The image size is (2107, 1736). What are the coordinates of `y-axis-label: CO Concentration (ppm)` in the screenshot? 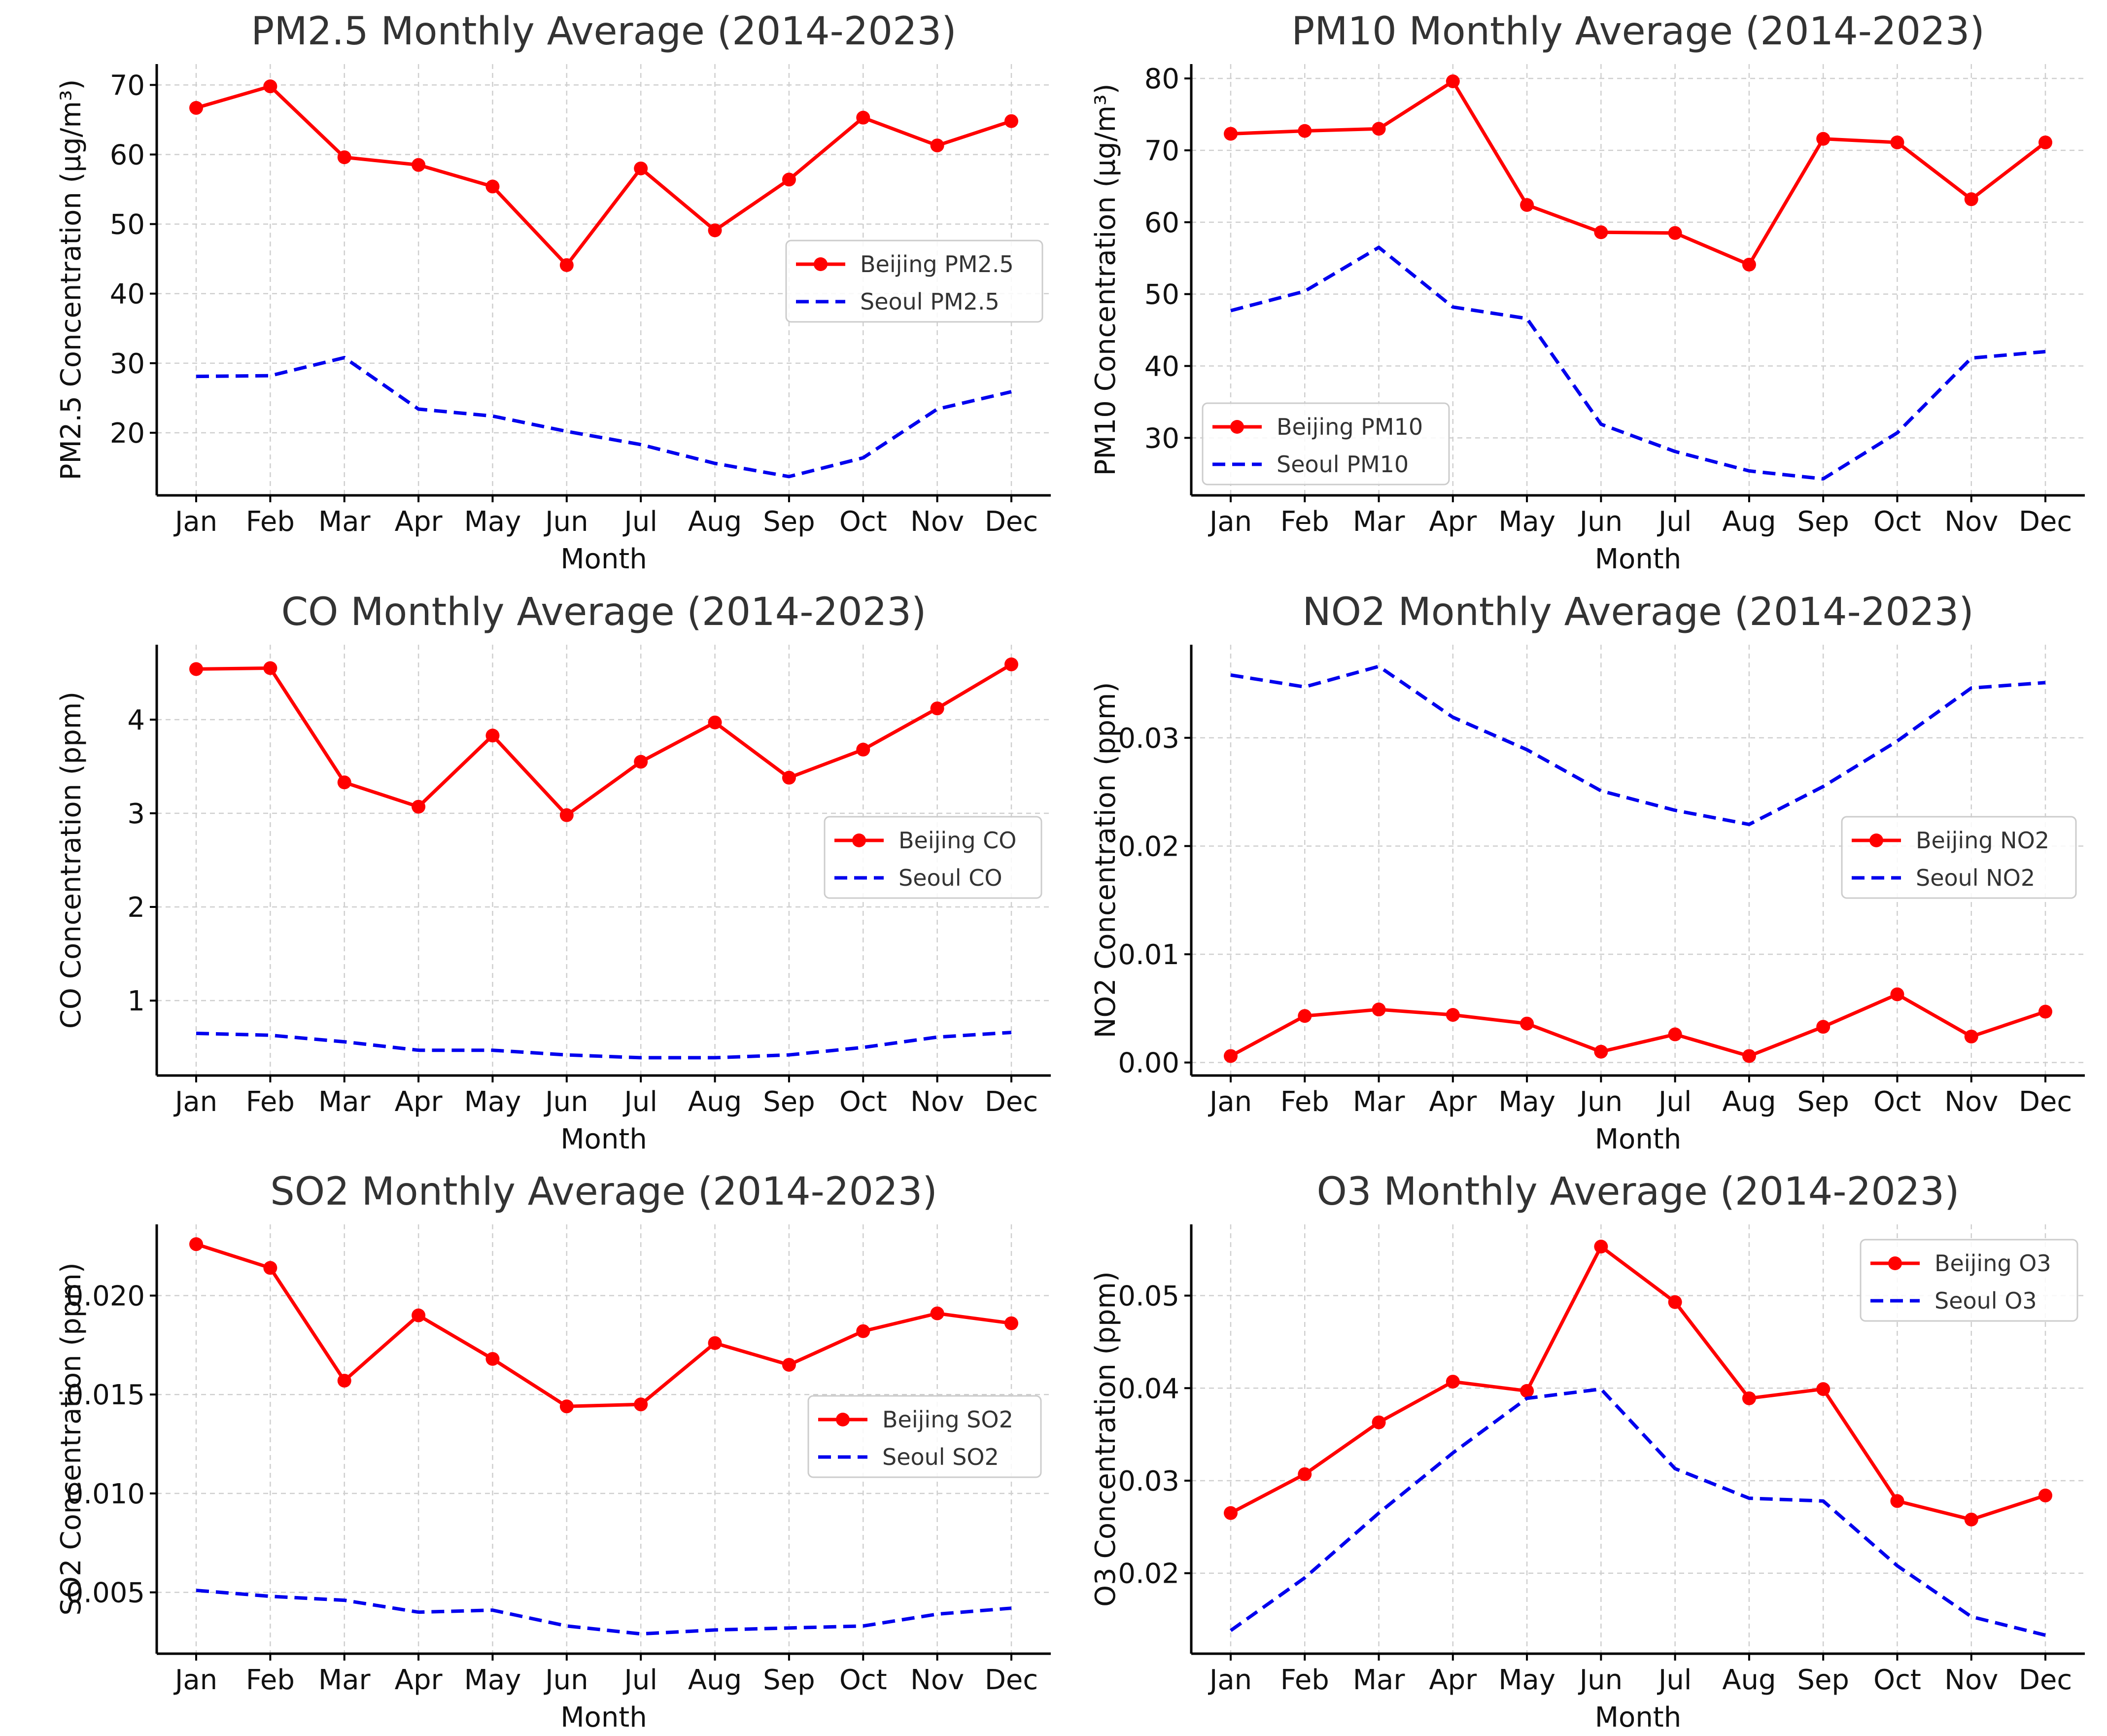 It's located at (71, 860).